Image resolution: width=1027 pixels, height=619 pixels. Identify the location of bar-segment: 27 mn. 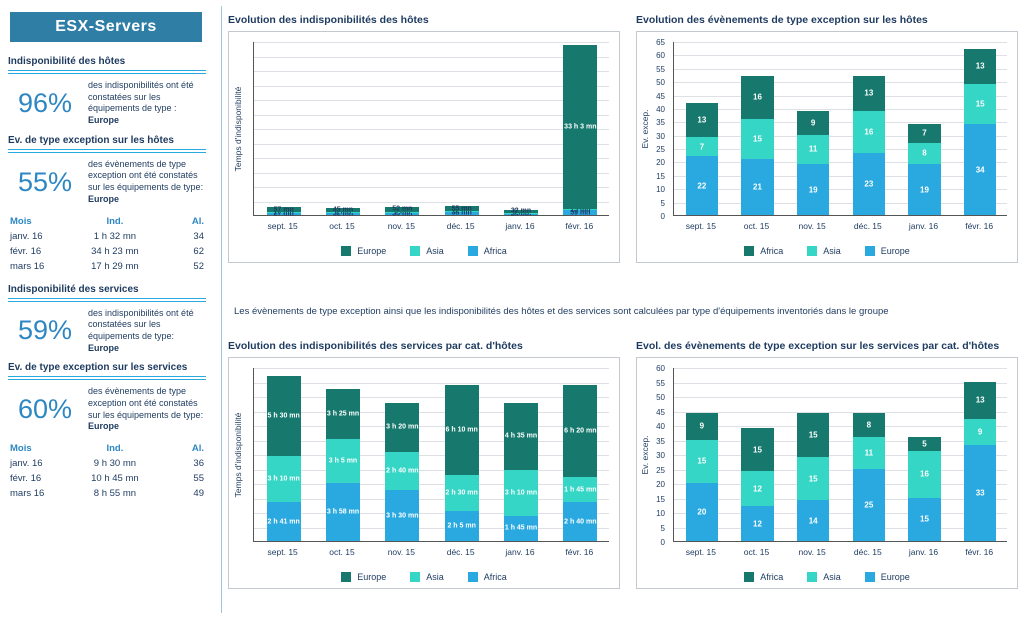
(283, 213).